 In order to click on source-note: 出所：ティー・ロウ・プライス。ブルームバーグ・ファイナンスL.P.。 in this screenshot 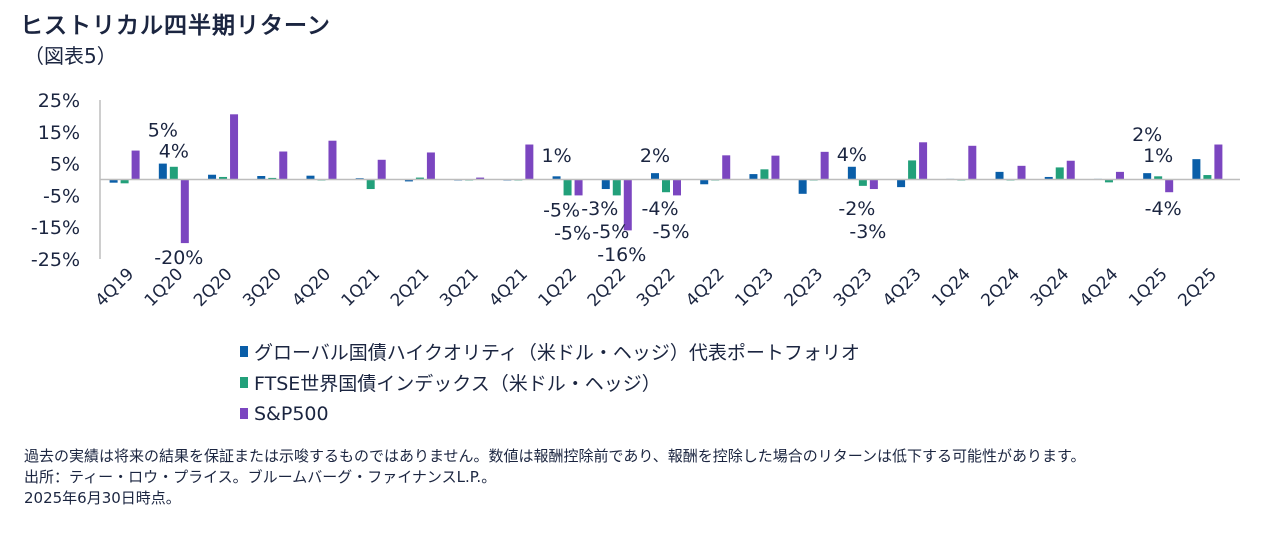, I will do `click(260, 477)`.